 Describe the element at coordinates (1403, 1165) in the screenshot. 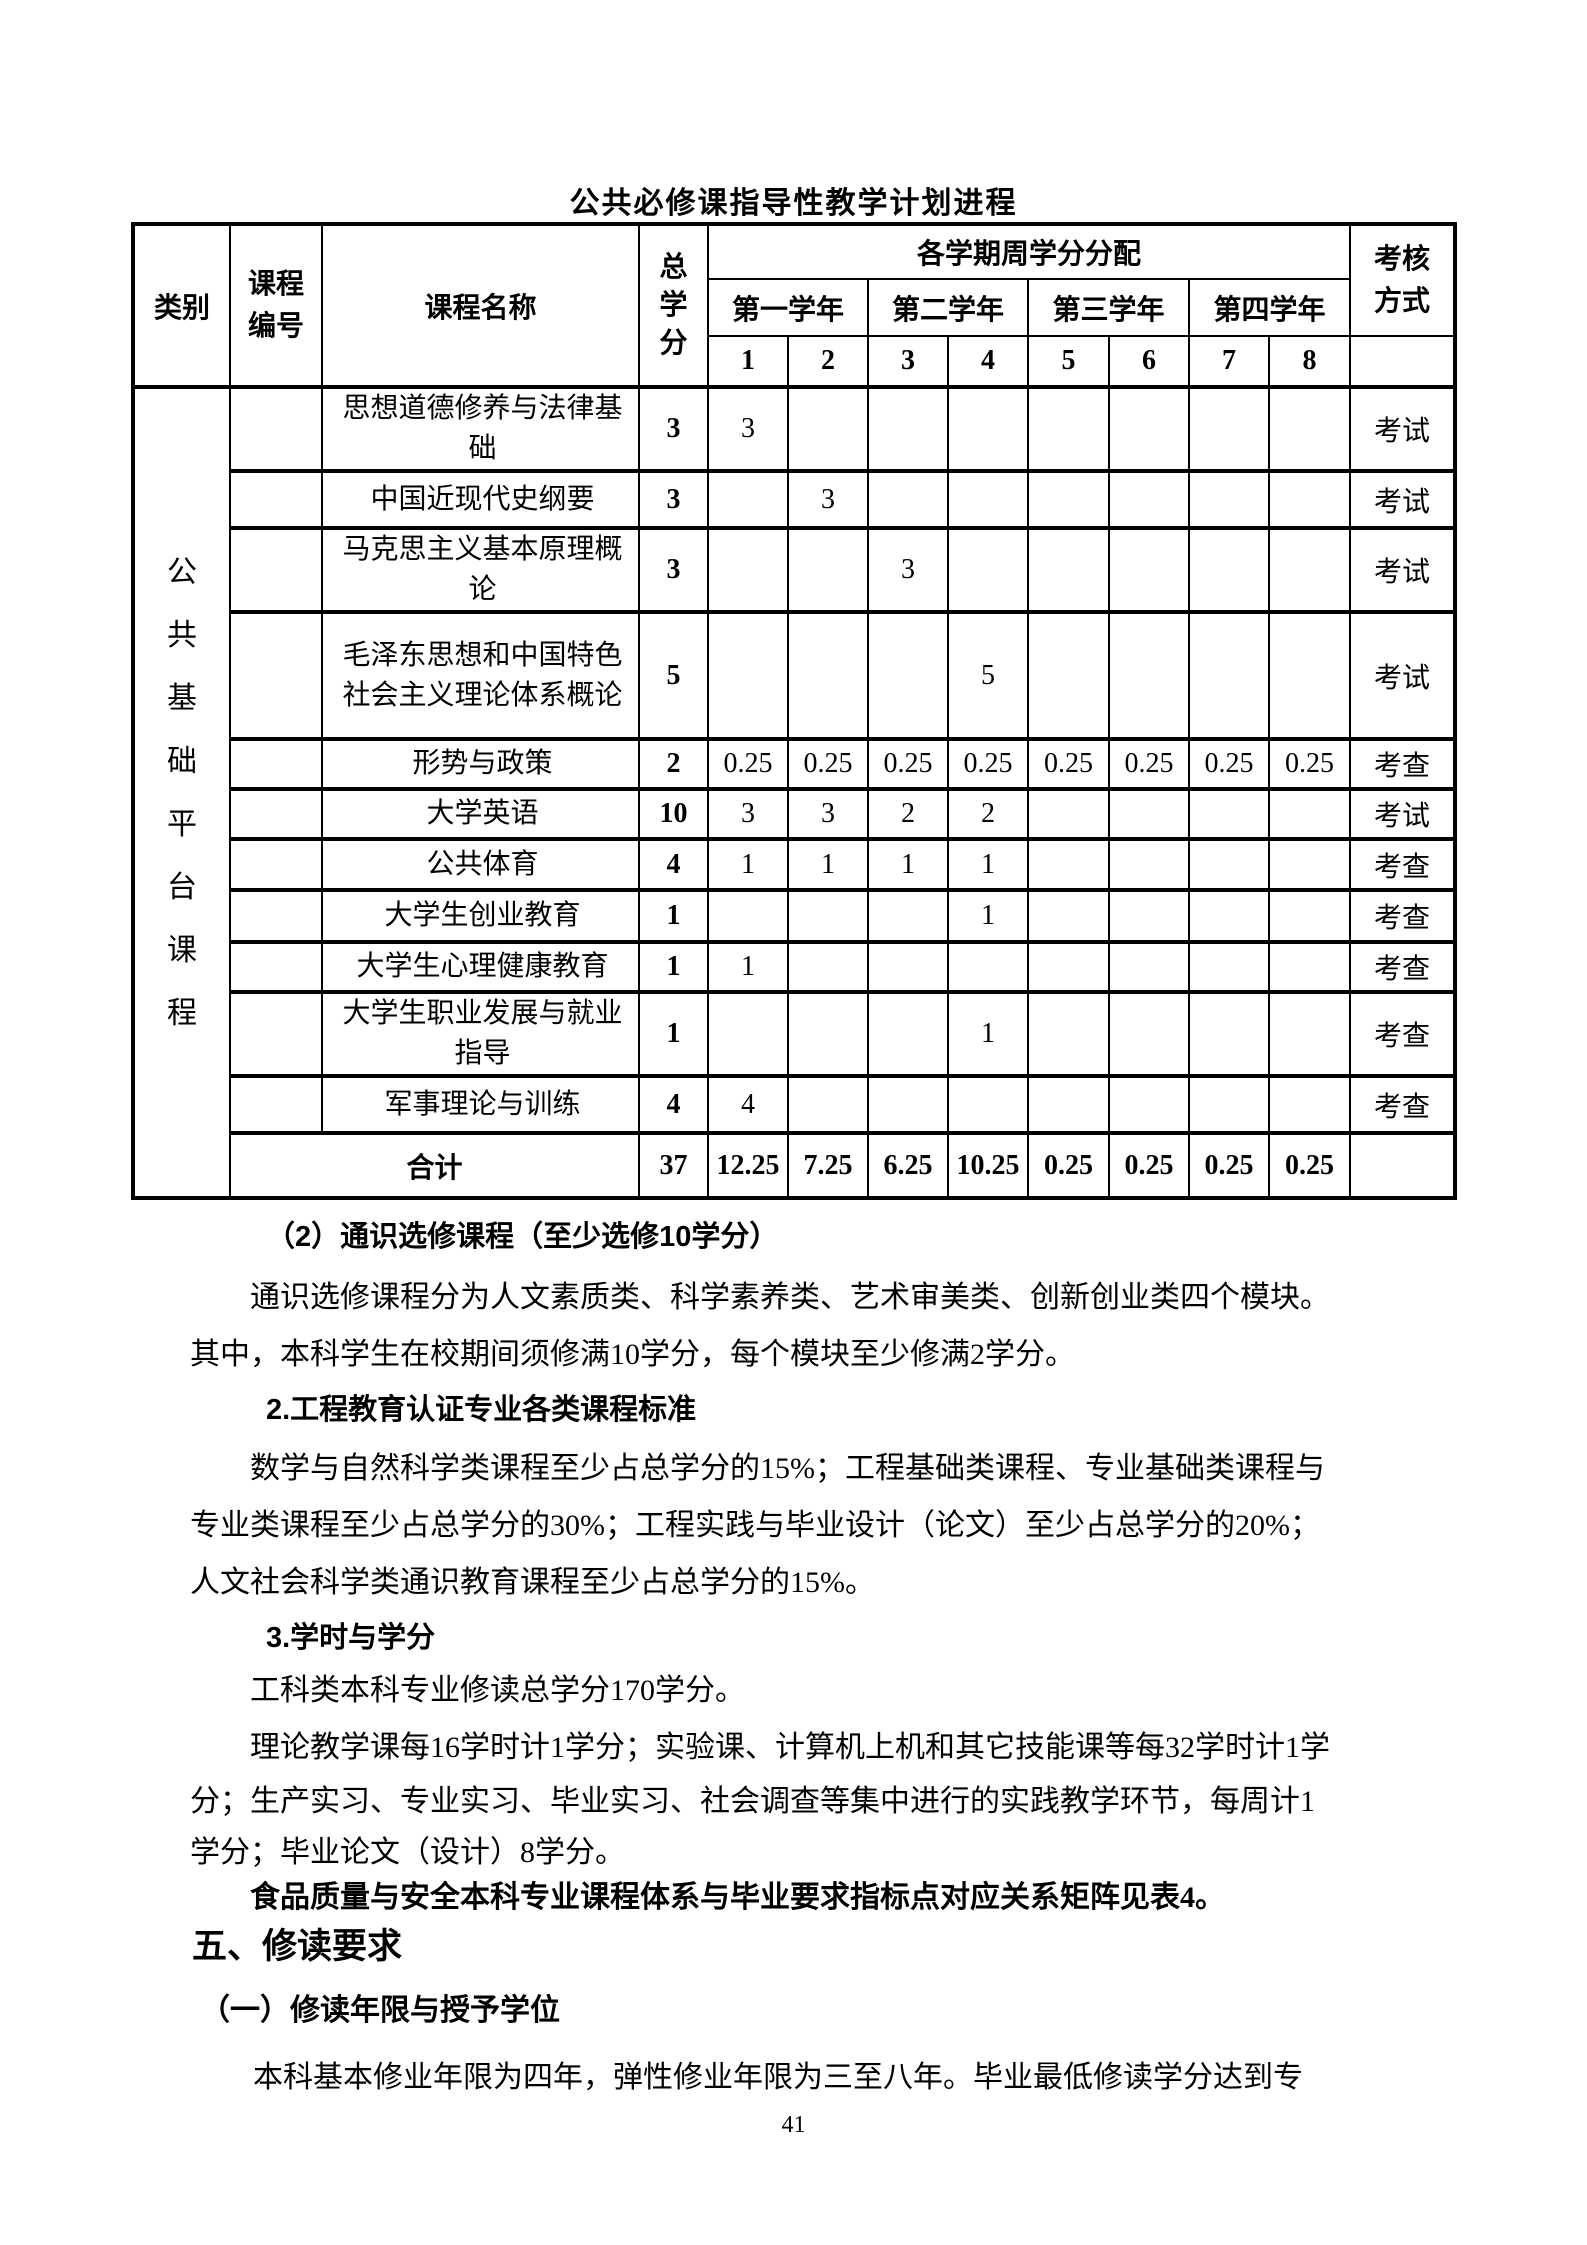

I see `assessment-cell` at that location.